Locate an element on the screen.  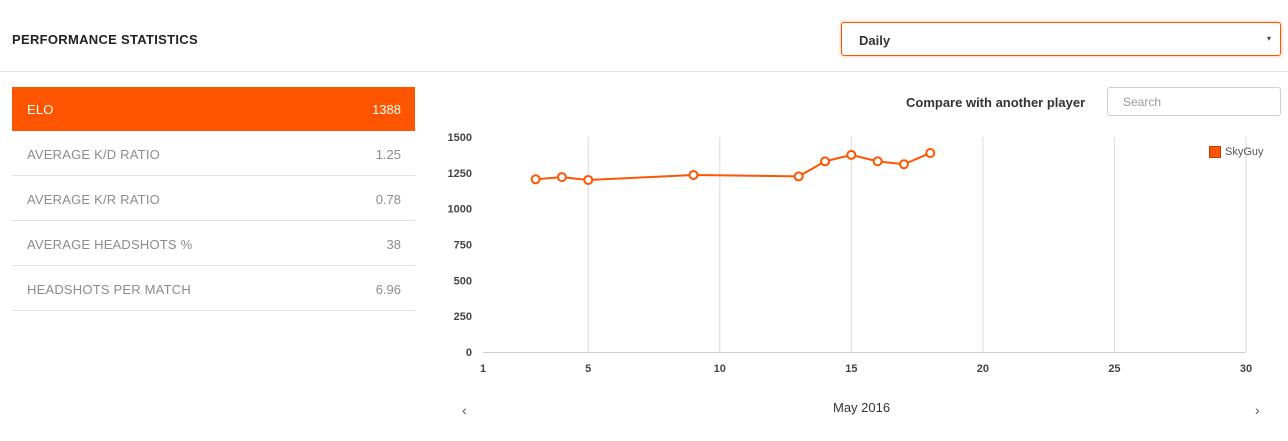
y-tick-label: 500 is located at coordinates (463, 281).